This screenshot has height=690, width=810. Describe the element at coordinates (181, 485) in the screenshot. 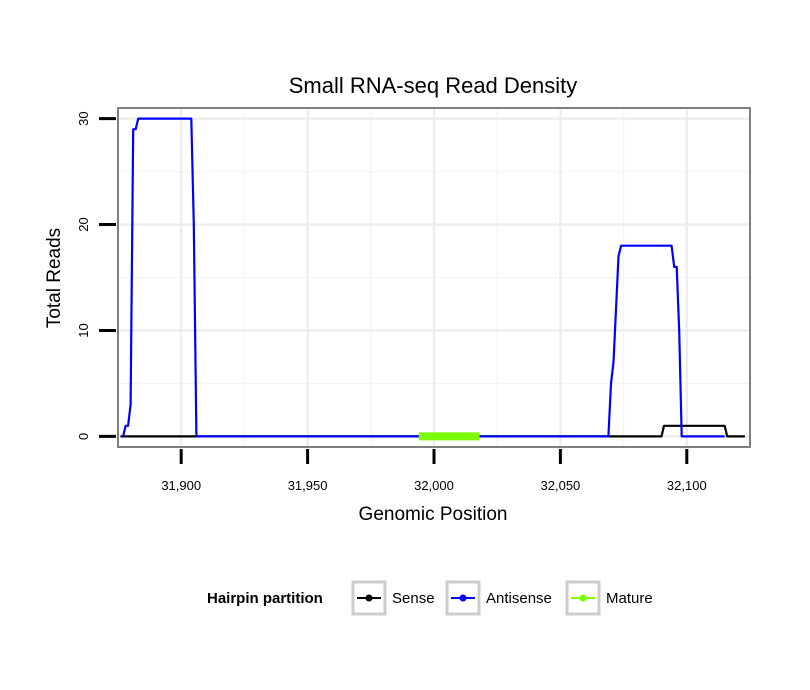

I see `x-tick-label: 31,900` at that location.